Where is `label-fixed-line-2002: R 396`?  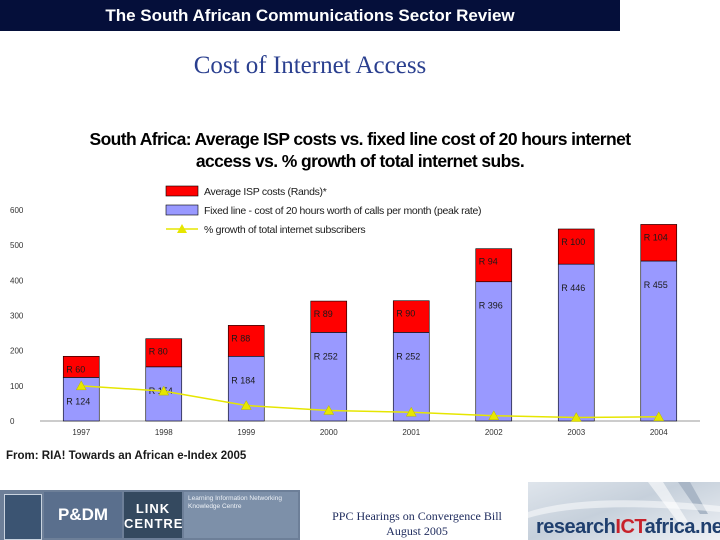 label-fixed-line-2002: R 396 is located at coordinates (491, 306).